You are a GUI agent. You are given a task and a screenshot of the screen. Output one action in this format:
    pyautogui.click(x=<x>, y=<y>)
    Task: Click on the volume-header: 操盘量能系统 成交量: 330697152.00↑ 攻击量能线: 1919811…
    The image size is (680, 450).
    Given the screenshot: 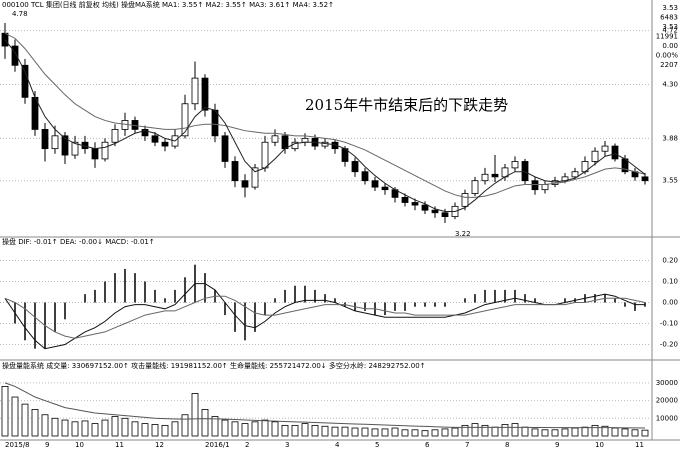 What is the action you would take?
    pyautogui.click(x=214, y=365)
    